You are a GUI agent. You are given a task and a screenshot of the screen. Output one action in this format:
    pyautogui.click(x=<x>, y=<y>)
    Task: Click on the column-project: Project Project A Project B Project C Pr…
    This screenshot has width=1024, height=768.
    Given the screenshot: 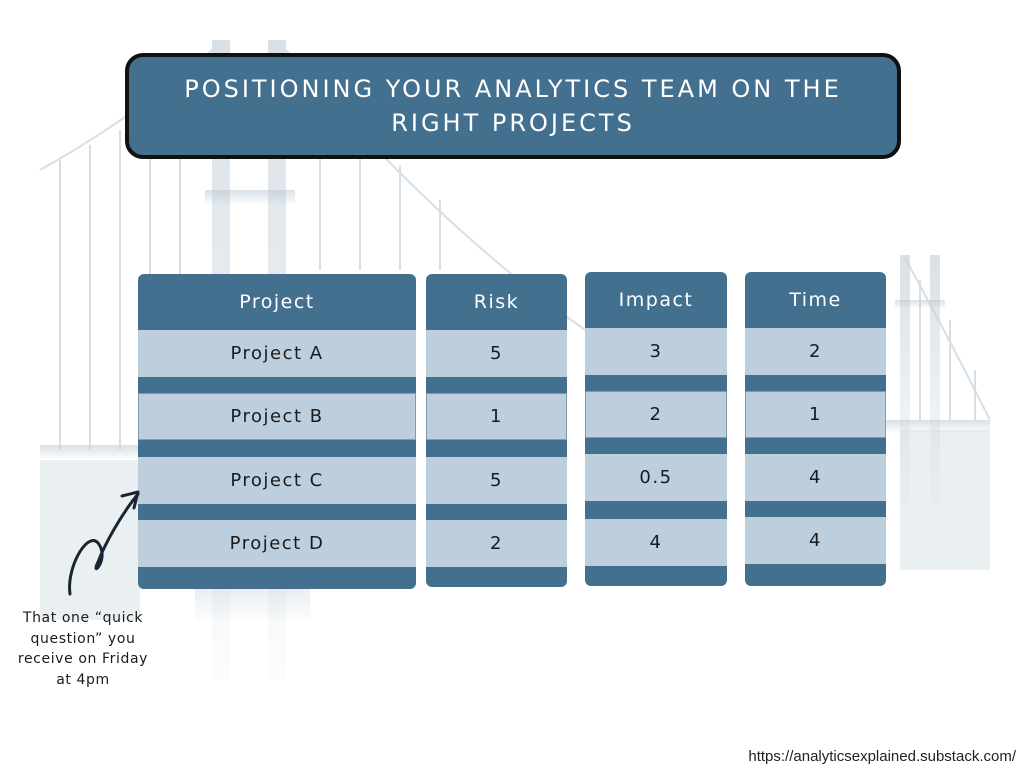 What is the action you would take?
    pyautogui.click(x=277, y=431)
    